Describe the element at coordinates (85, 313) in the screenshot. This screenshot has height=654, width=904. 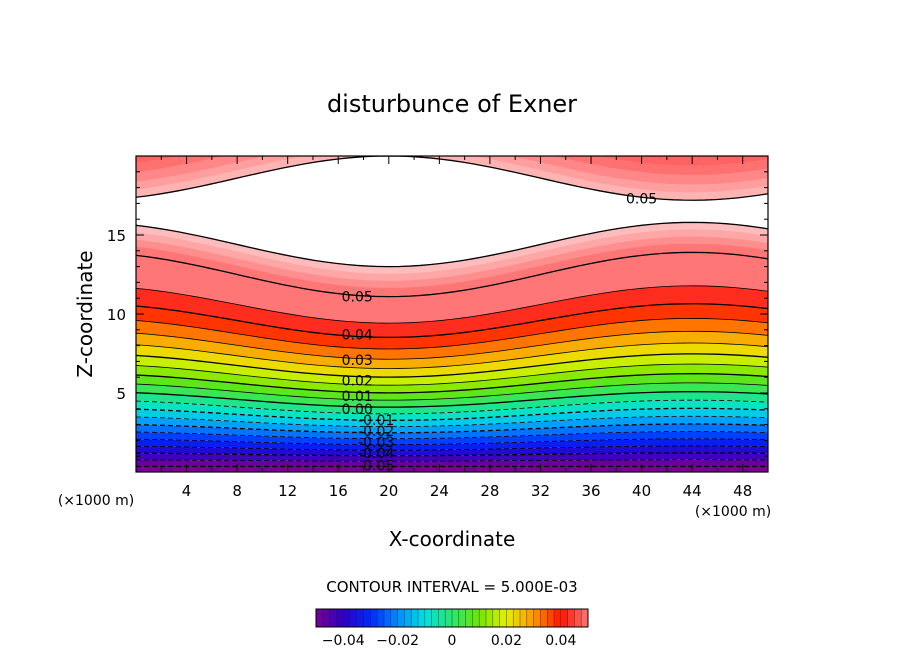
I see `y-axis-label: Z-coordinate` at that location.